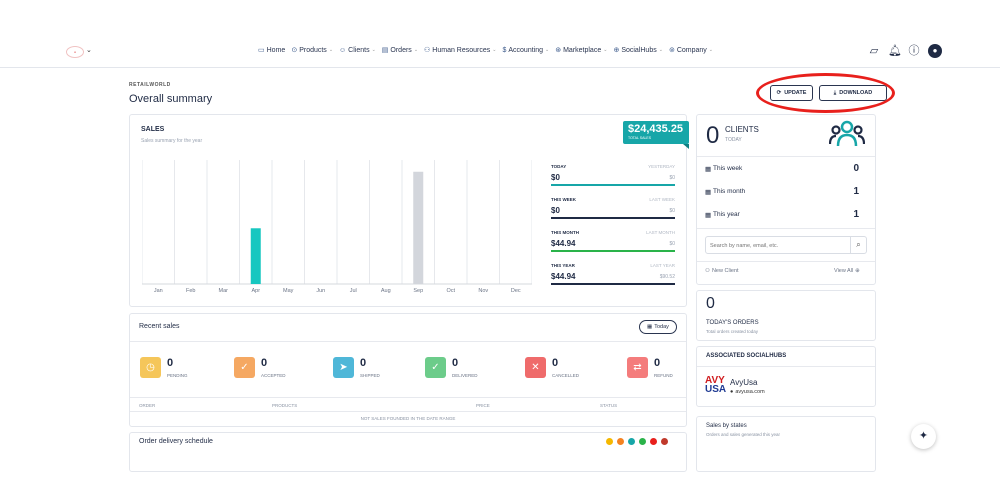 The height and width of the screenshot is (500, 1000). What do you see at coordinates (650, 367) in the screenshot?
I see `stat-refund: ⇄ 0 REFUND` at bounding box center [650, 367].